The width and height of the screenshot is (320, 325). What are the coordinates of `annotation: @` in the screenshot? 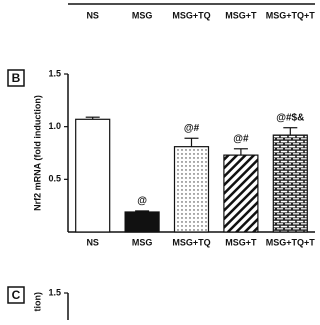 It's located at (142, 201).